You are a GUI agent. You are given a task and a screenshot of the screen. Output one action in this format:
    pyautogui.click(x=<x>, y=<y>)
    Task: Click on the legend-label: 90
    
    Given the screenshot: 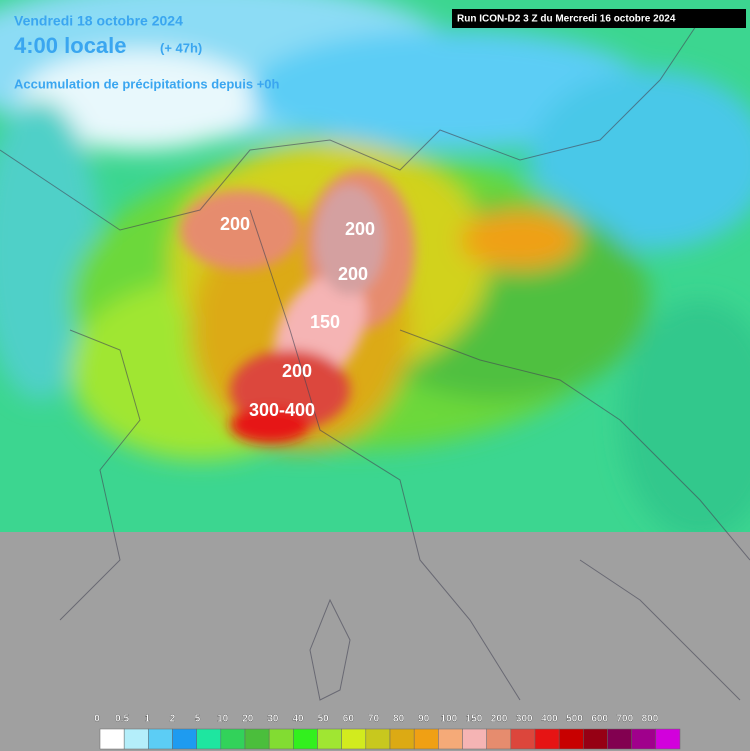 What is the action you would take?
    pyautogui.click(x=424, y=719)
    